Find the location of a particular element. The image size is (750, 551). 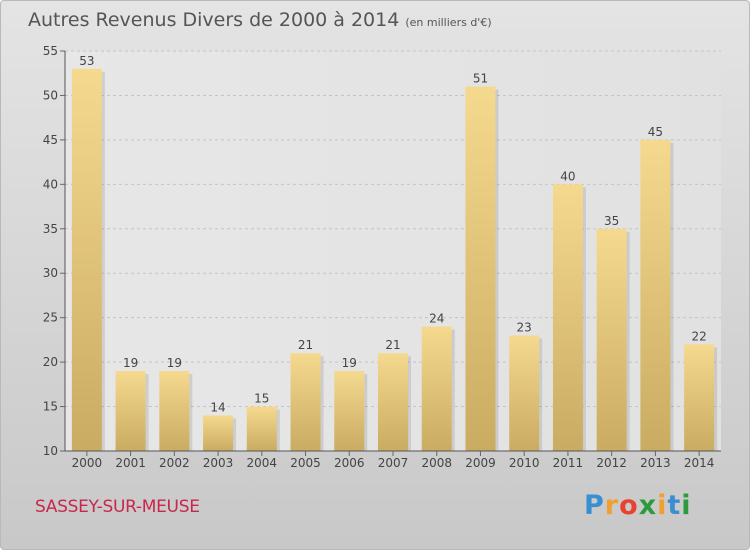

logo-letter: o is located at coordinates (629, 505).